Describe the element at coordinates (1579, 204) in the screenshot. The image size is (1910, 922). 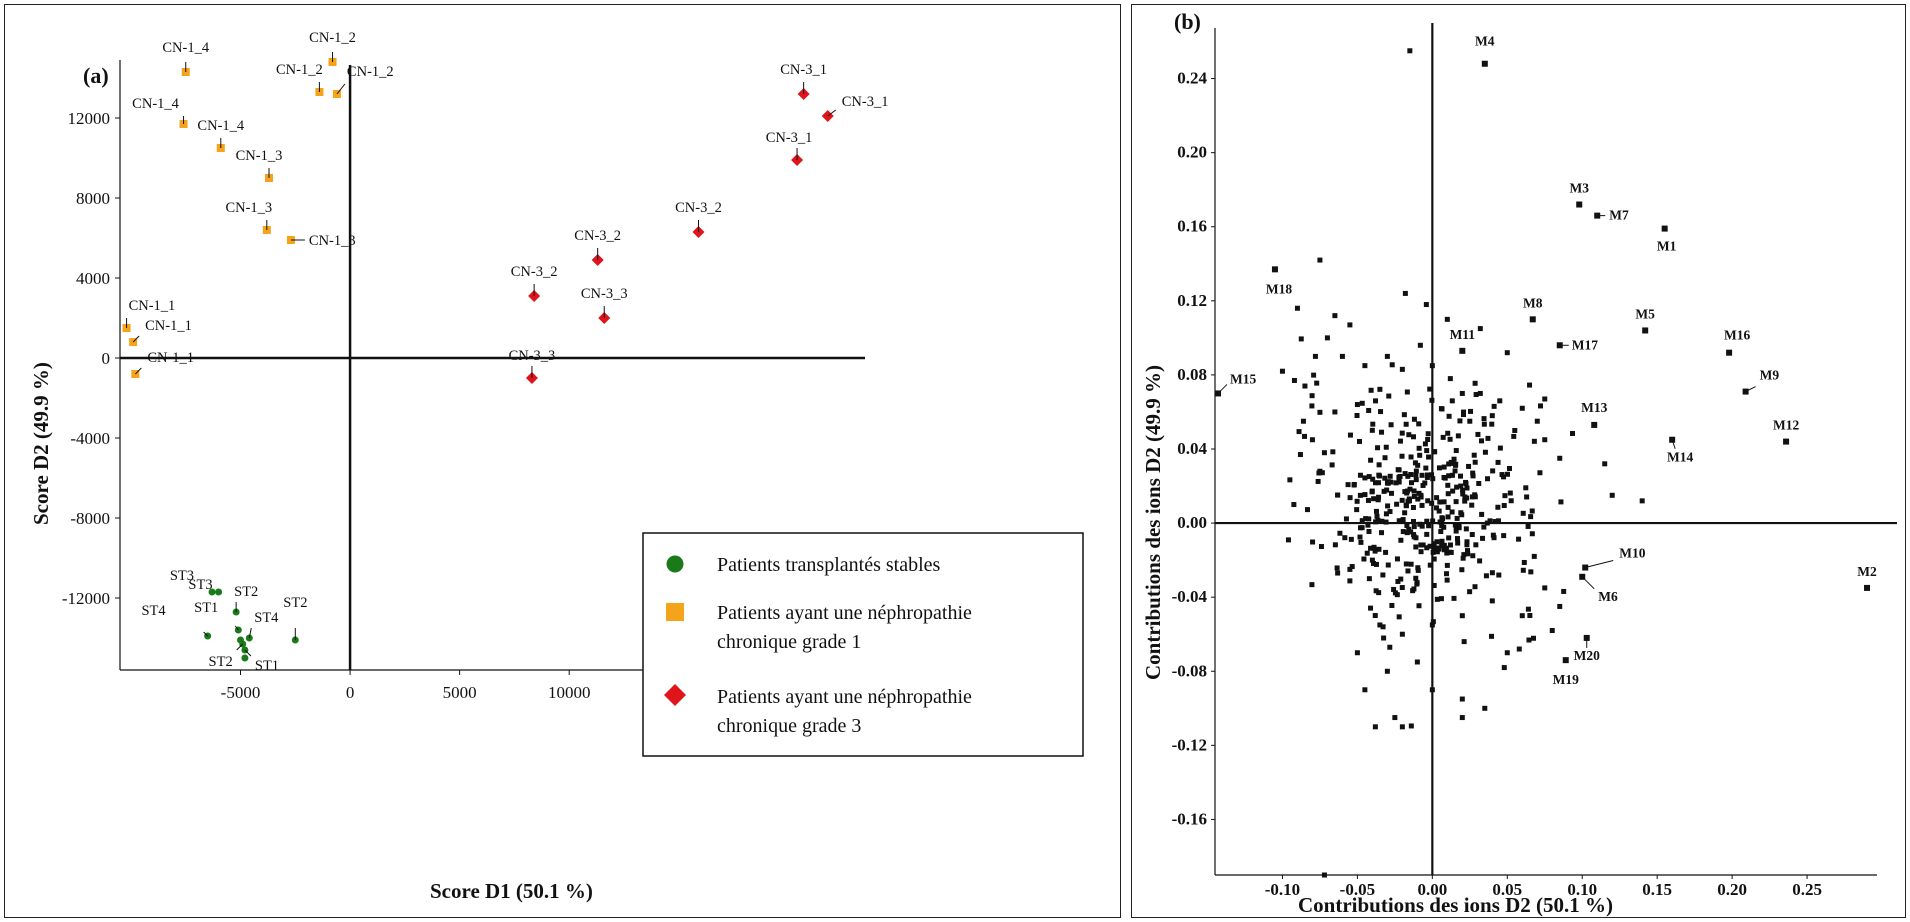
I see `marker` at that location.